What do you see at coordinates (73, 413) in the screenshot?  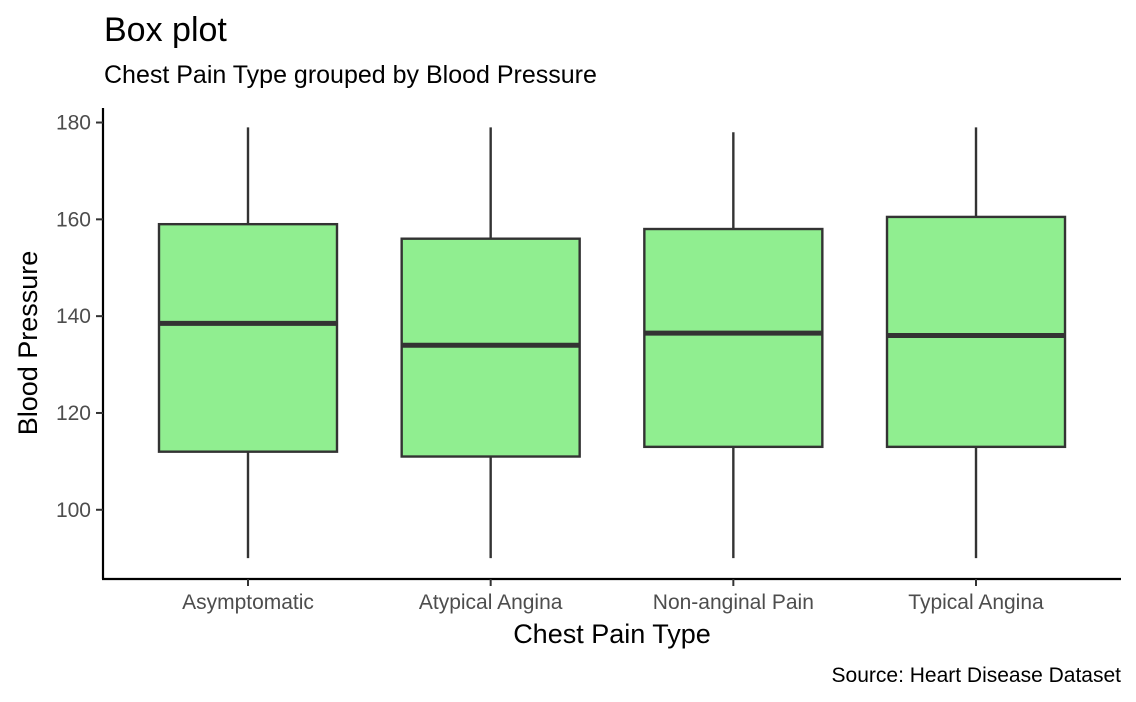 I see `y-tick-label: 120` at bounding box center [73, 413].